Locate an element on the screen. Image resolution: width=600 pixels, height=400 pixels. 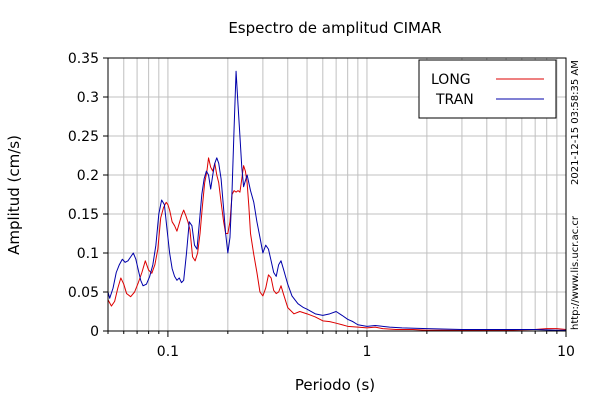
legend-box is located at coordinates (487, 89).